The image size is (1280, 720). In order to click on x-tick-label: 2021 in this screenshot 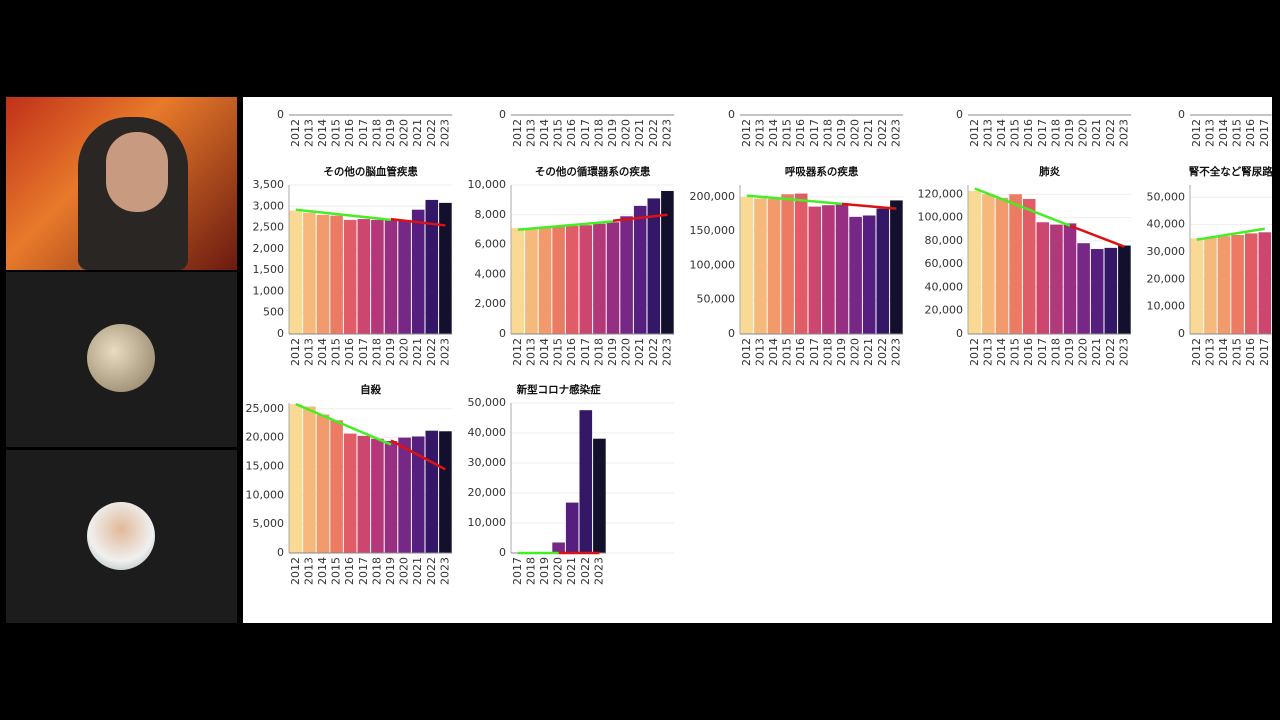, I will do `click(639, 133)`.